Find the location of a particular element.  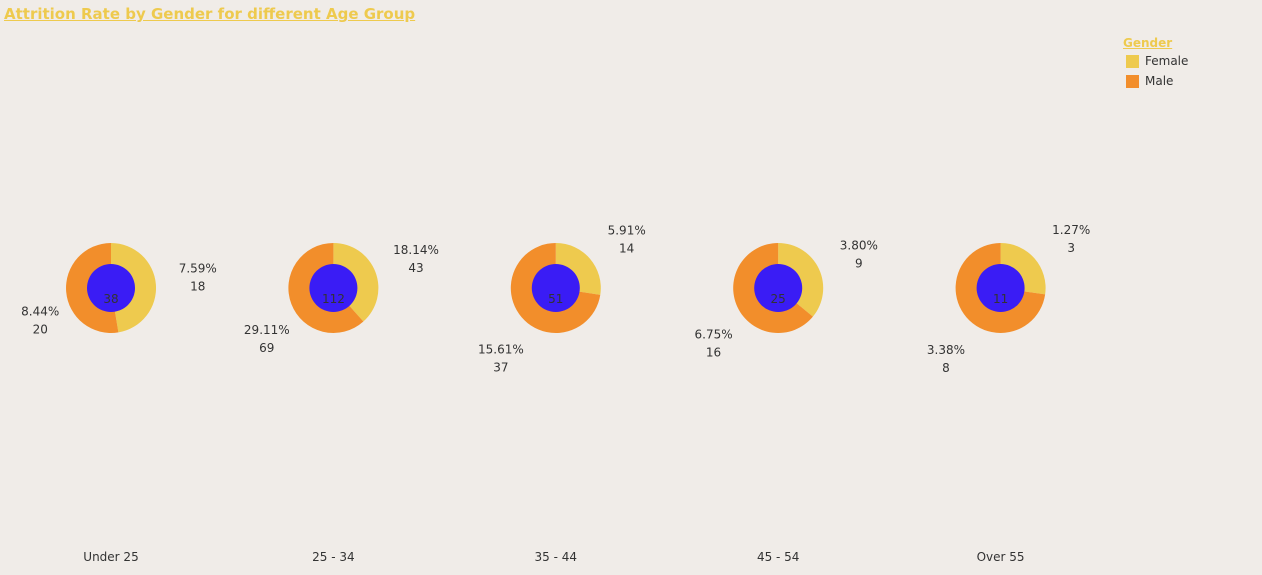

female-count-label: 14 is located at coordinates (626, 248).